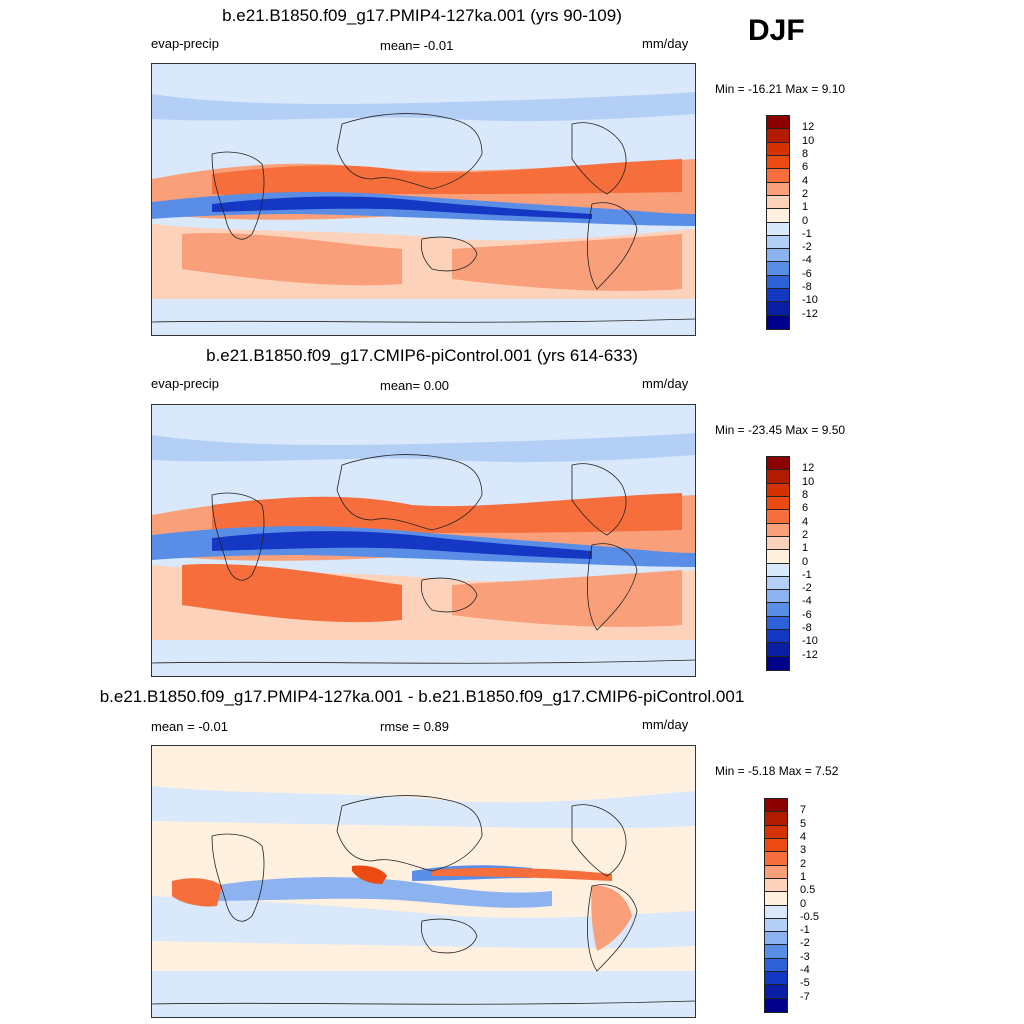  What do you see at coordinates (807, 287) in the screenshot?
I see `colorbar-tick-label: -8` at bounding box center [807, 287].